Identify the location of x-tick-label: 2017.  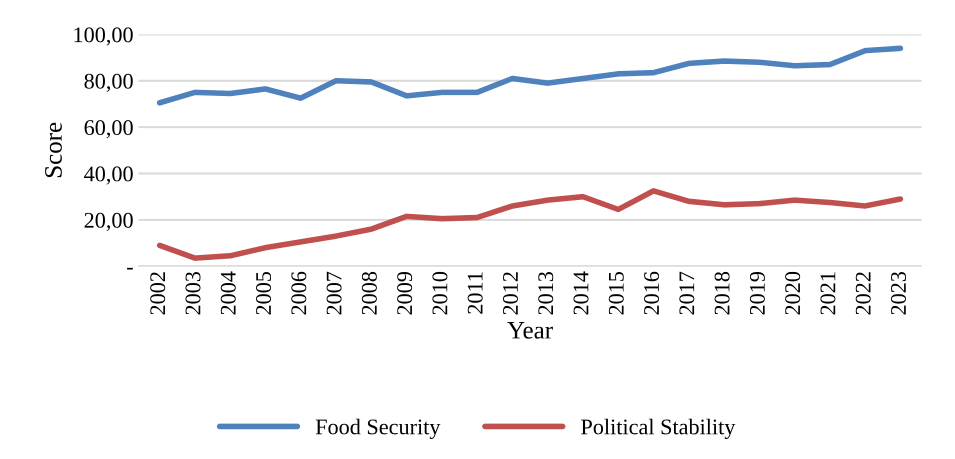
(686, 293).